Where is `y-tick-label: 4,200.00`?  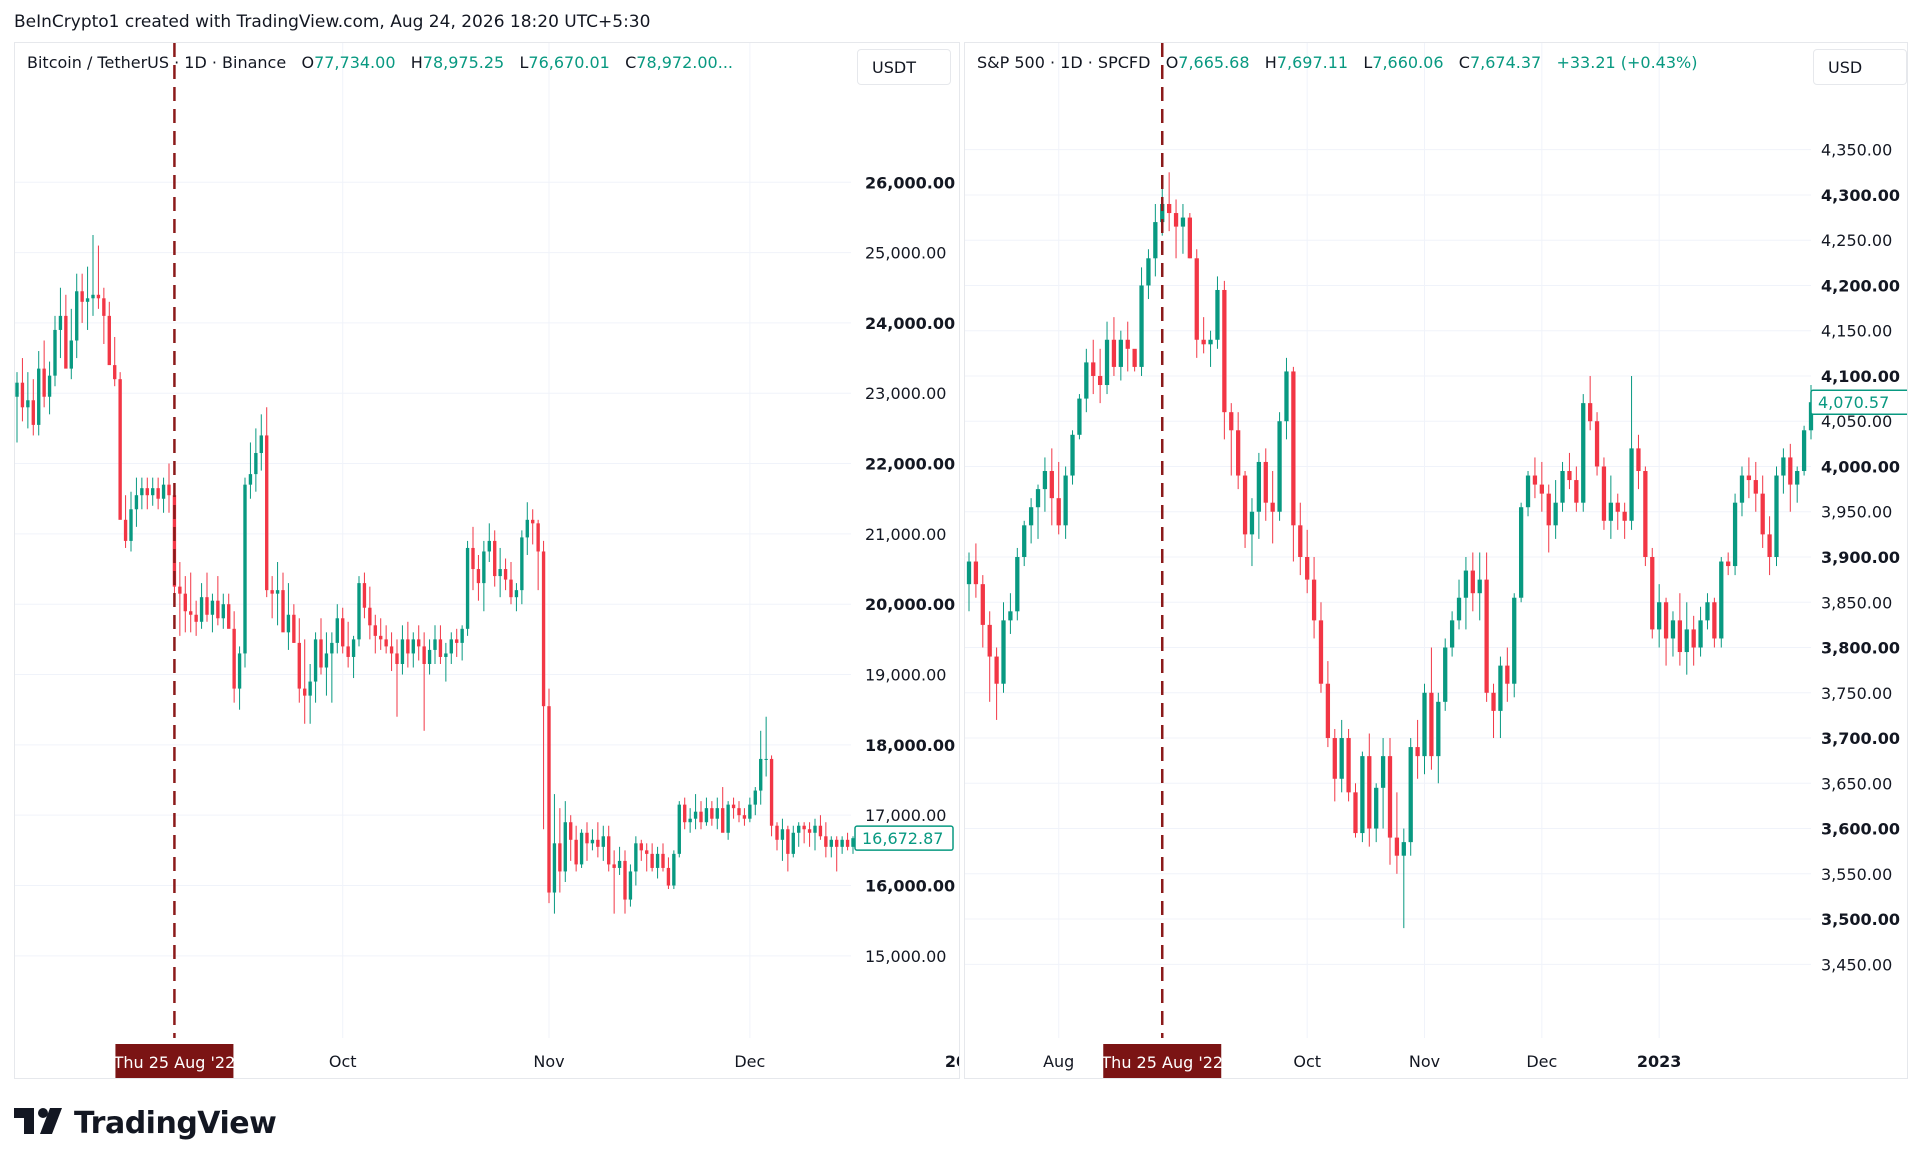
y-tick-label: 4,200.00 is located at coordinates (1860, 285).